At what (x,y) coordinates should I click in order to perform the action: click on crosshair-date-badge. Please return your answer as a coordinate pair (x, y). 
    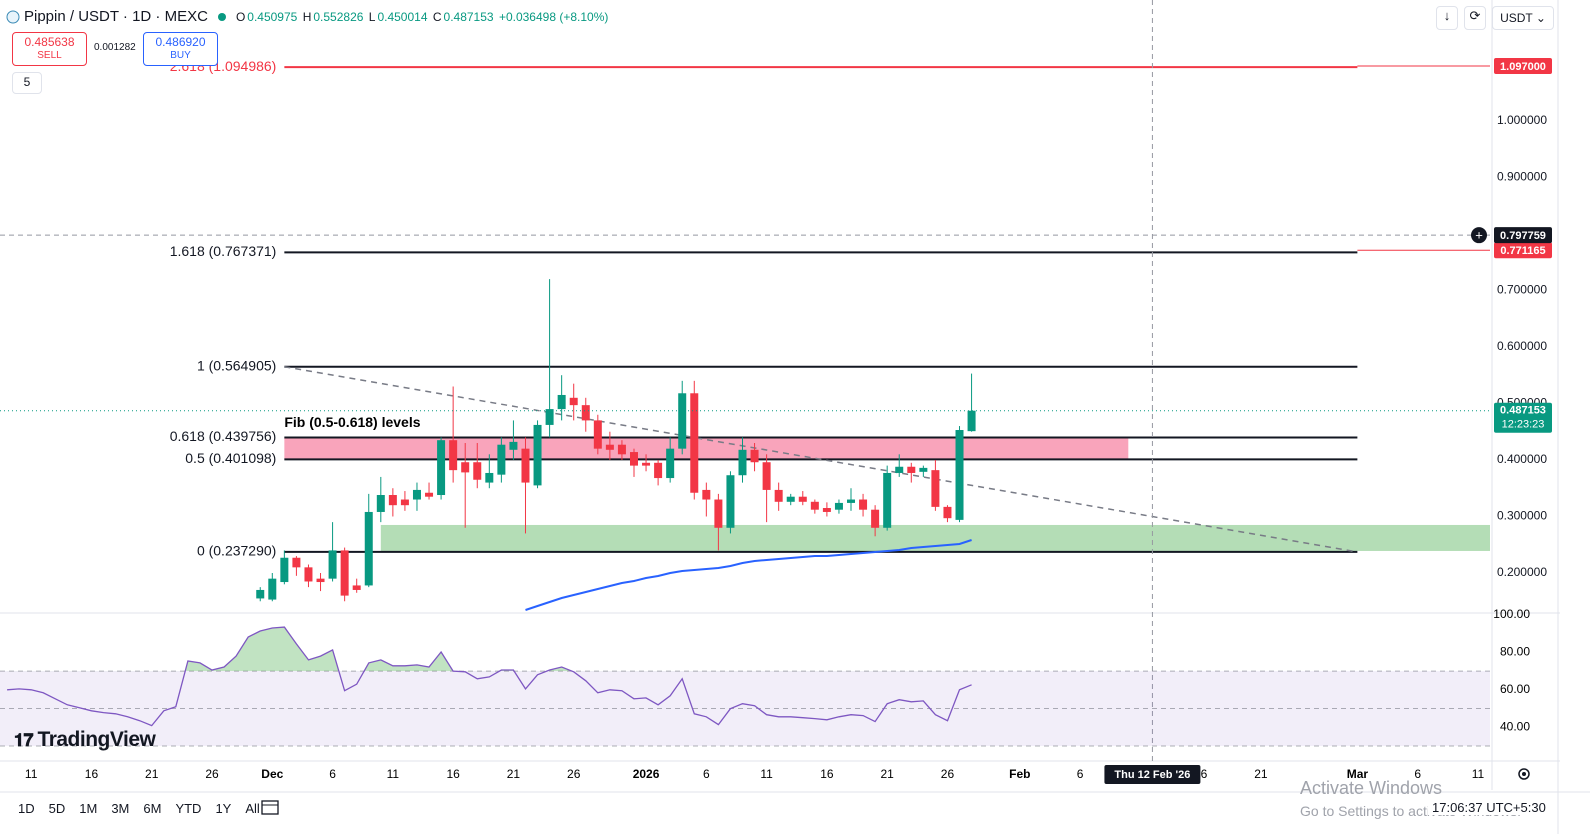
    Looking at the image, I should click on (1152, 774).